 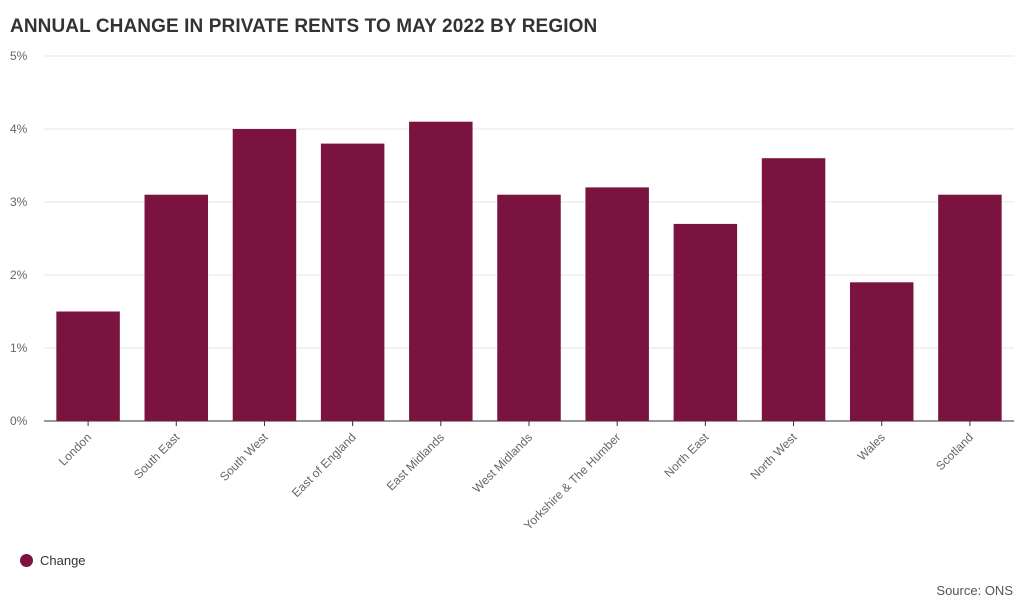 I want to click on y-tick-label: 4%, so click(x=19, y=129).